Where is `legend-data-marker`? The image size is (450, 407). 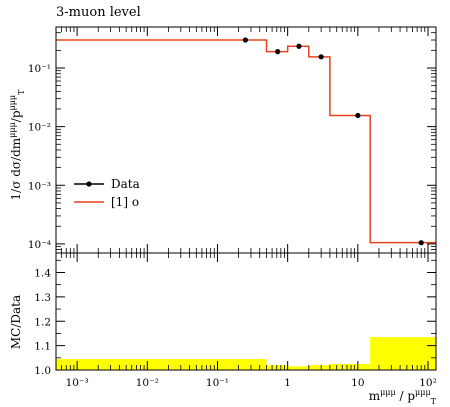
legend-data-marker is located at coordinates (89, 184).